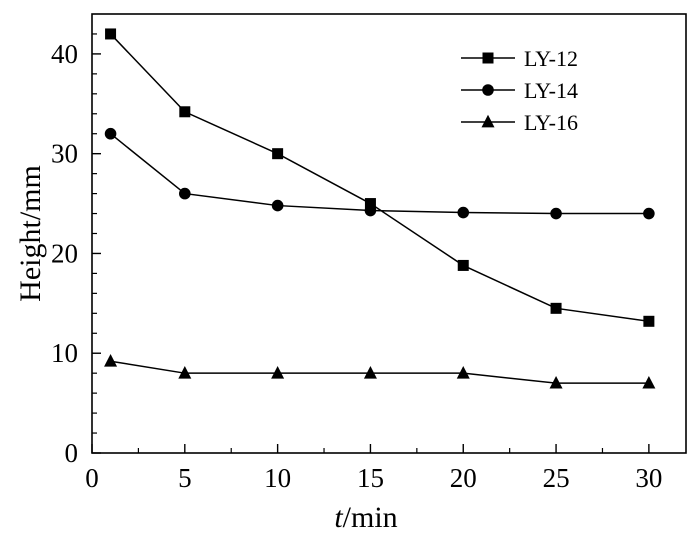 This screenshot has width=700, height=537. Describe the element at coordinates (648, 478) in the screenshot. I see `x-tick-label: 30` at that location.